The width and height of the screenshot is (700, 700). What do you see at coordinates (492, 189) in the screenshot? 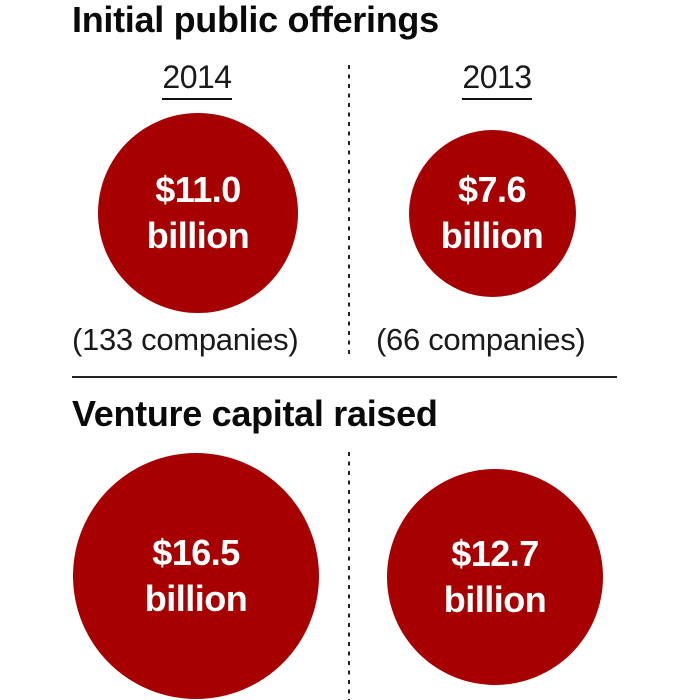
I see `bubble-amount: $7.6` at bounding box center [492, 189].